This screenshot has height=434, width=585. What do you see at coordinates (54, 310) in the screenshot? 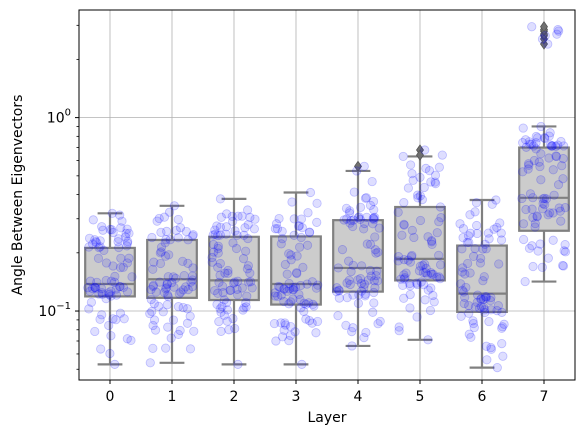
I see `y-tick-label: 10−1` at bounding box center [54, 310].